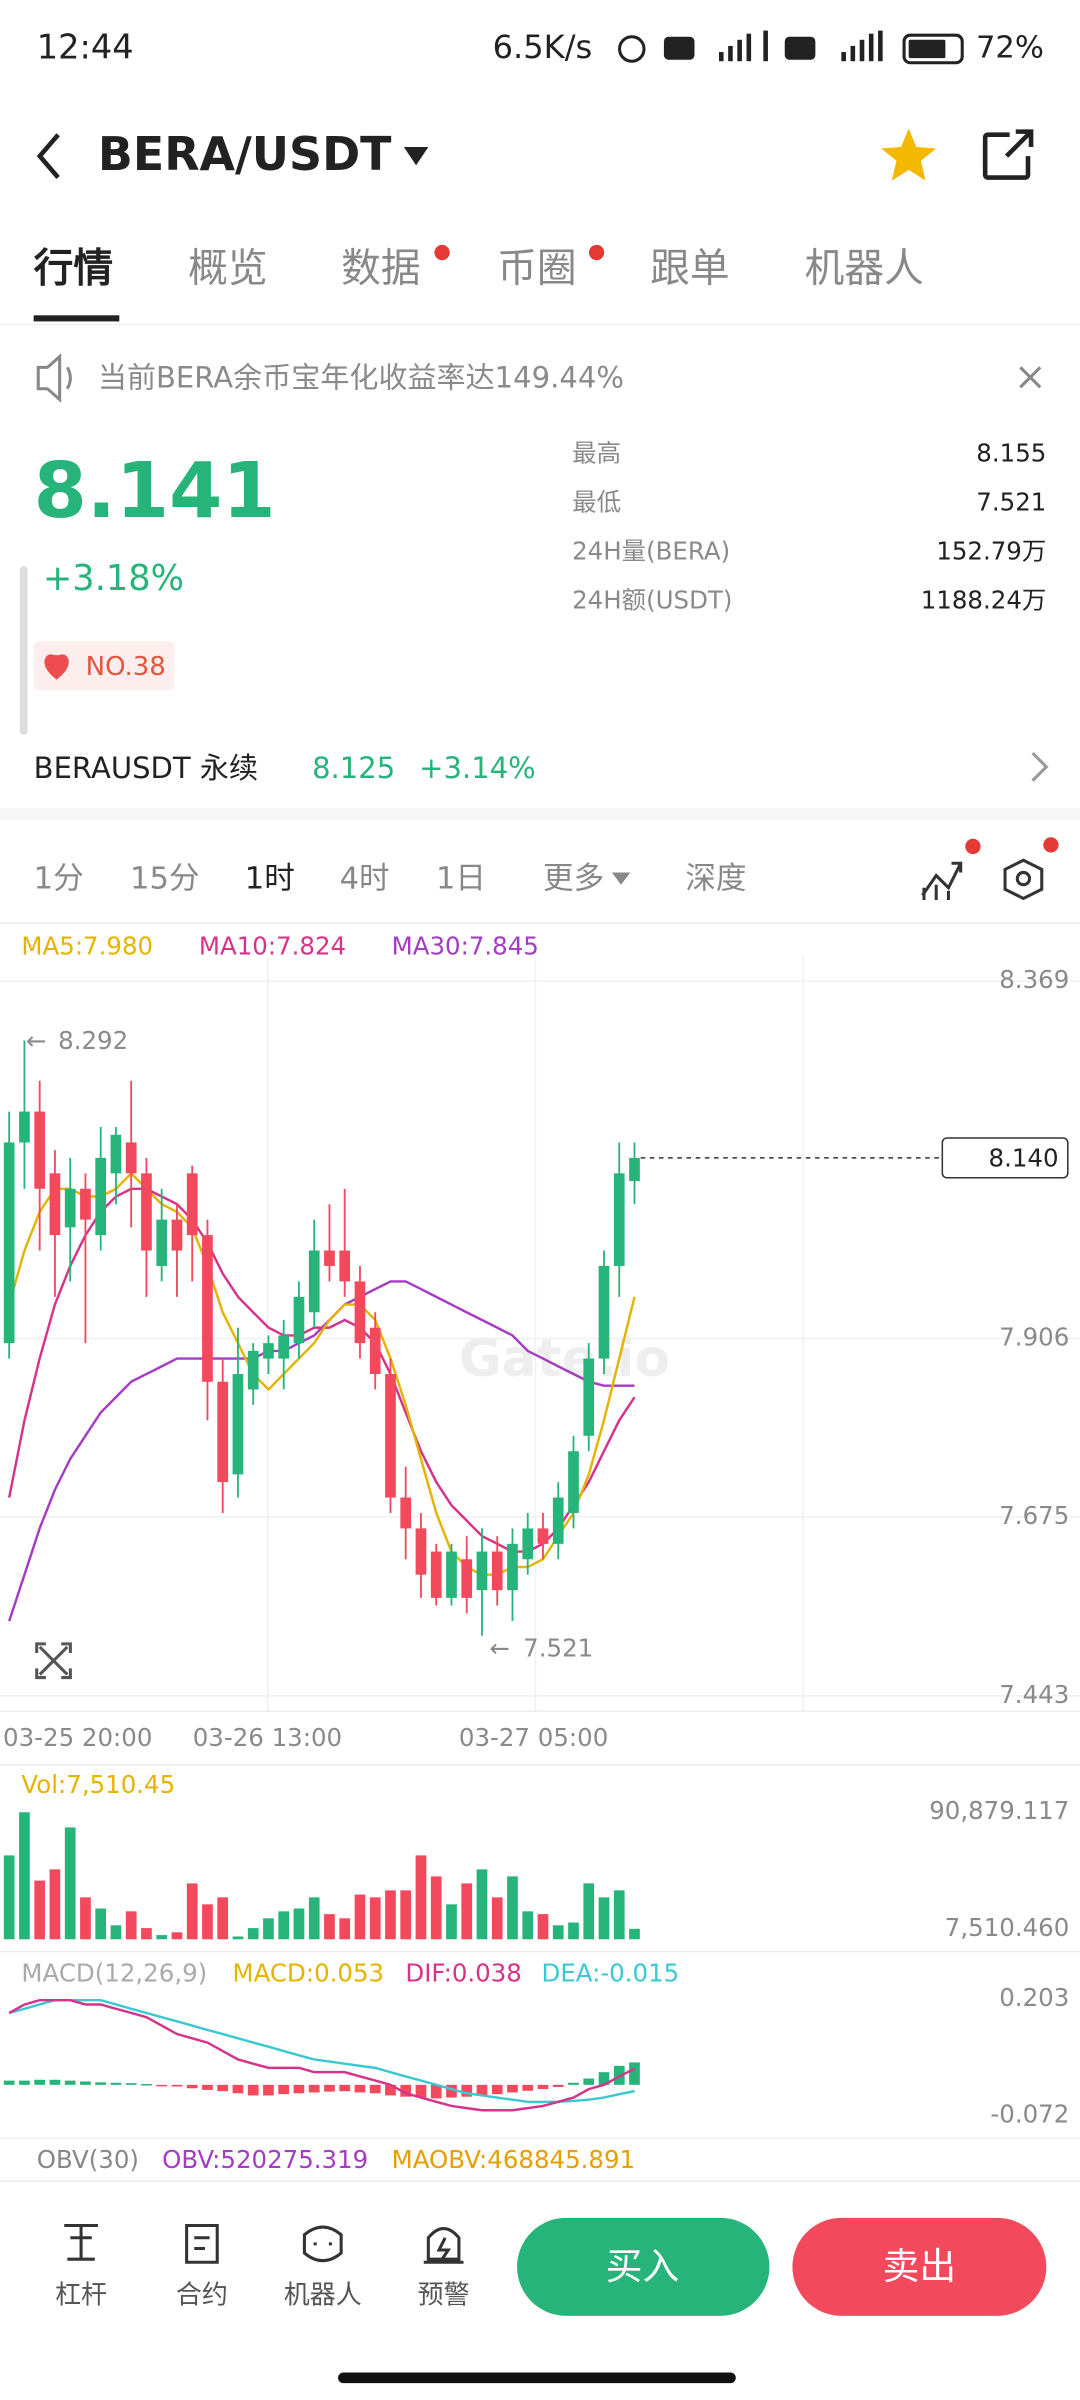  What do you see at coordinates (59, 879) in the screenshot?
I see `interval: 1分` at bounding box center [59, 879].